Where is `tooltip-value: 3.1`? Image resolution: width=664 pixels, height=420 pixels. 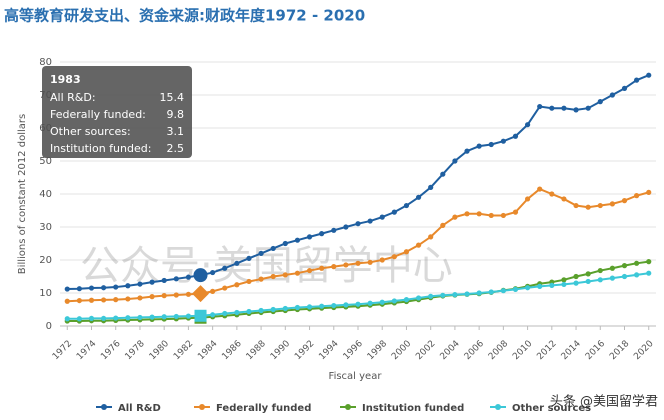 tooltip-value: 3.1 is located at coordinates (176, 131).